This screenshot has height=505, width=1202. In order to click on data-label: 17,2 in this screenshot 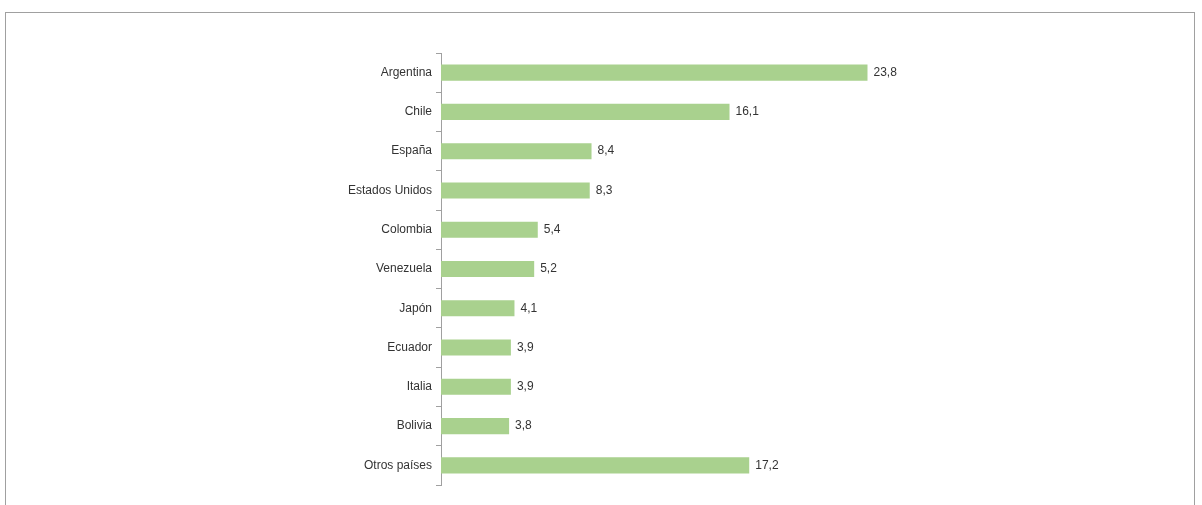, I will do `click(767, 464)`.